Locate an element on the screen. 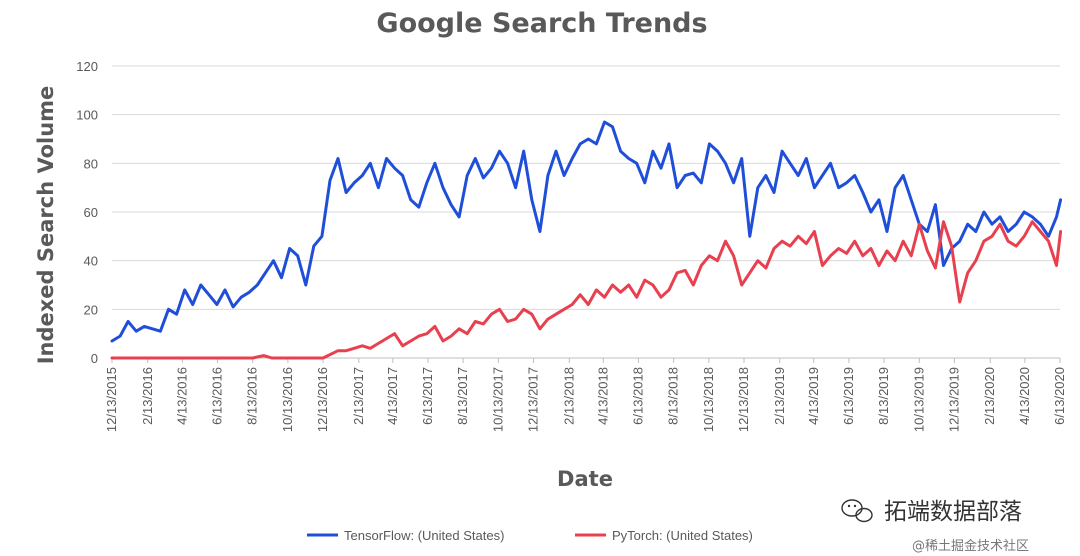 Image resolution: width=1080 pixels, height=556 pixels. y-tick-label: 120 is located at coordinates (87, 66).